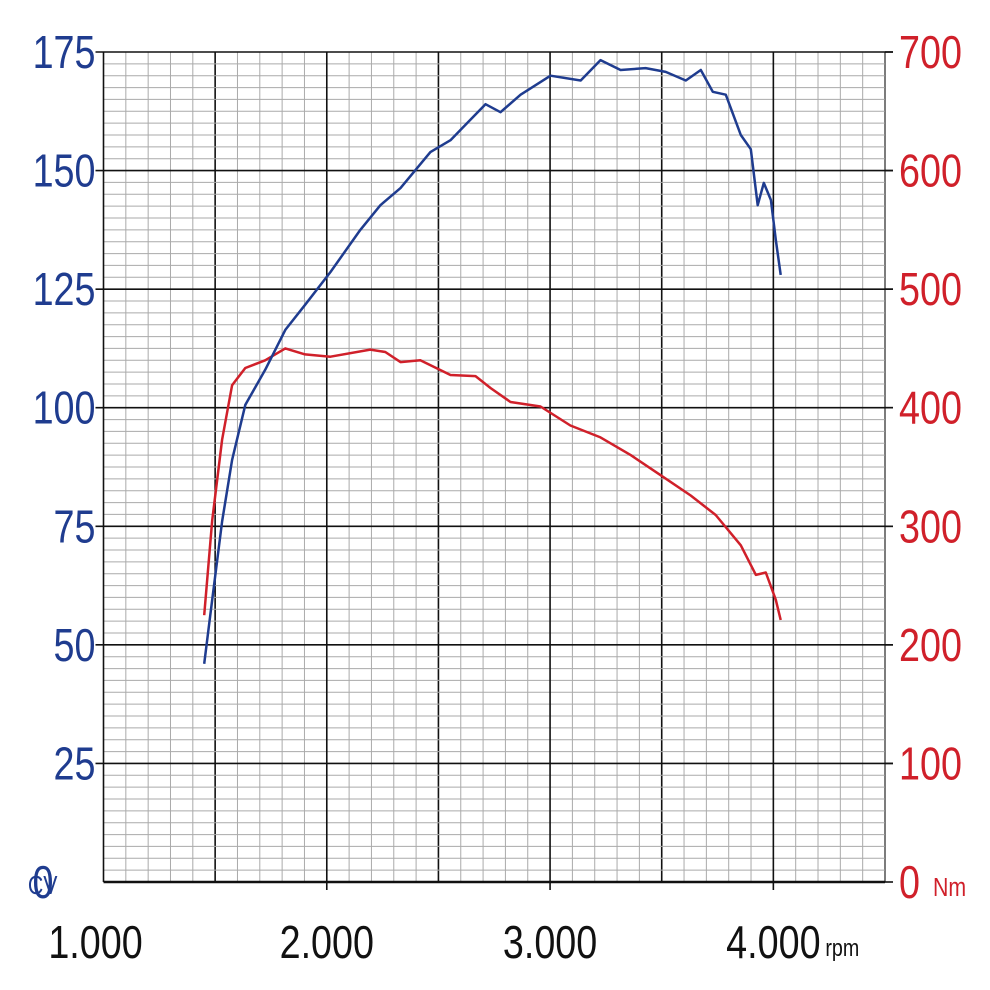  What do you see at coordinates (842, 947) in the screenshot?
I see `x-unit: rpm` at bounding box center [842, 947].